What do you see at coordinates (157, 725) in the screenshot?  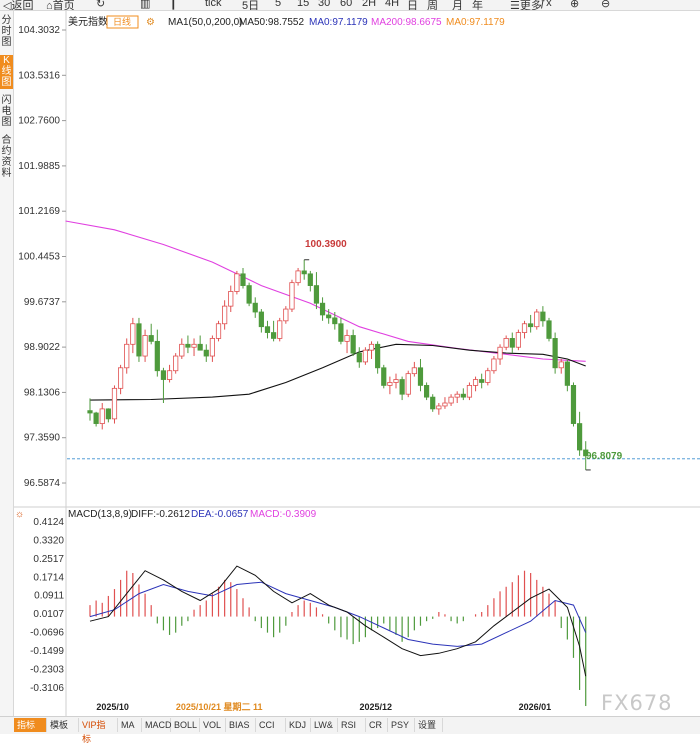 I see `indicator-tab-macd: MACD` at bounding box center [157, 725].